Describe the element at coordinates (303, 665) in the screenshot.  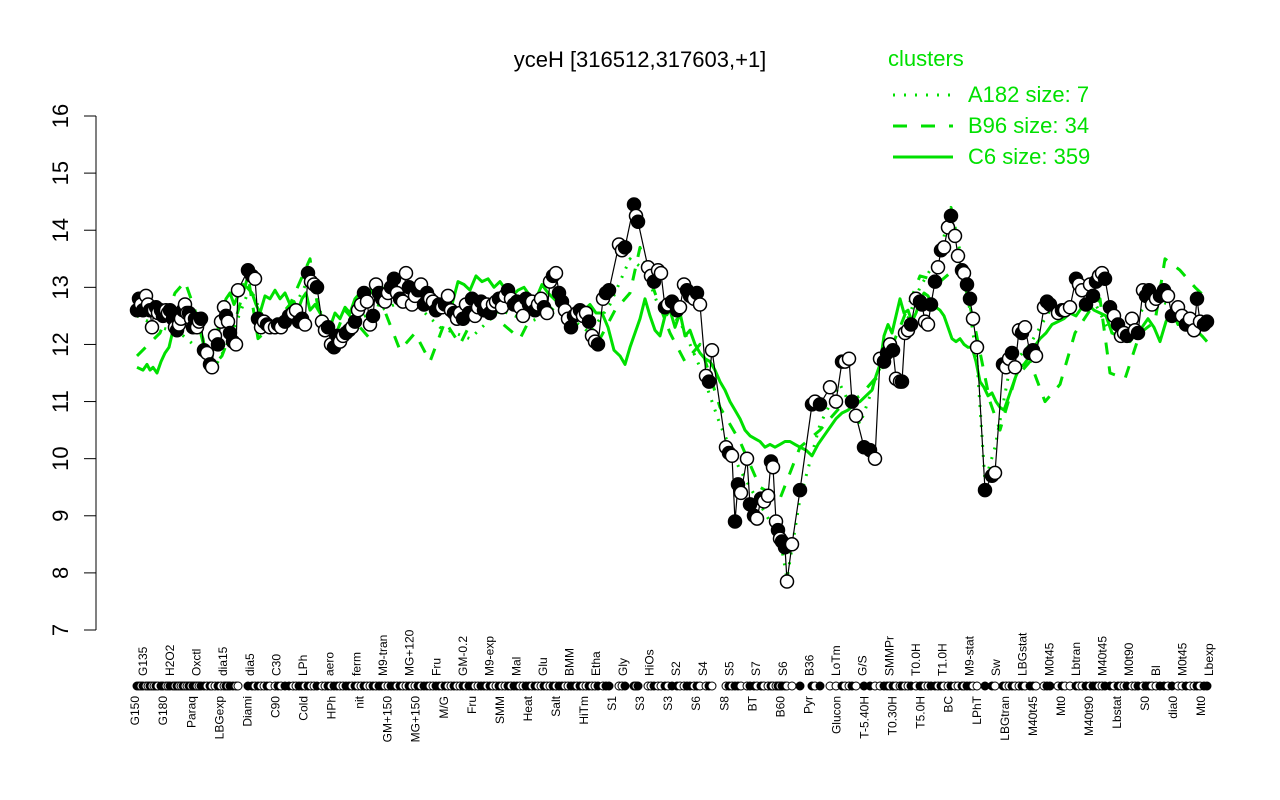
I see `x-tick-label: LPh` at that location.